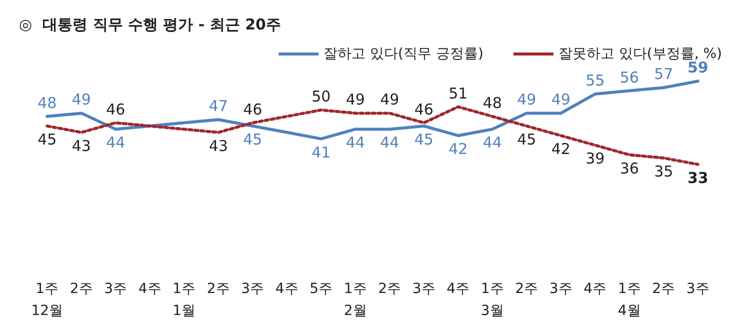  Describe the element at coordinates (492, 300) in the screenshot. I see `x-tick-label: 1주 3월` at that location.